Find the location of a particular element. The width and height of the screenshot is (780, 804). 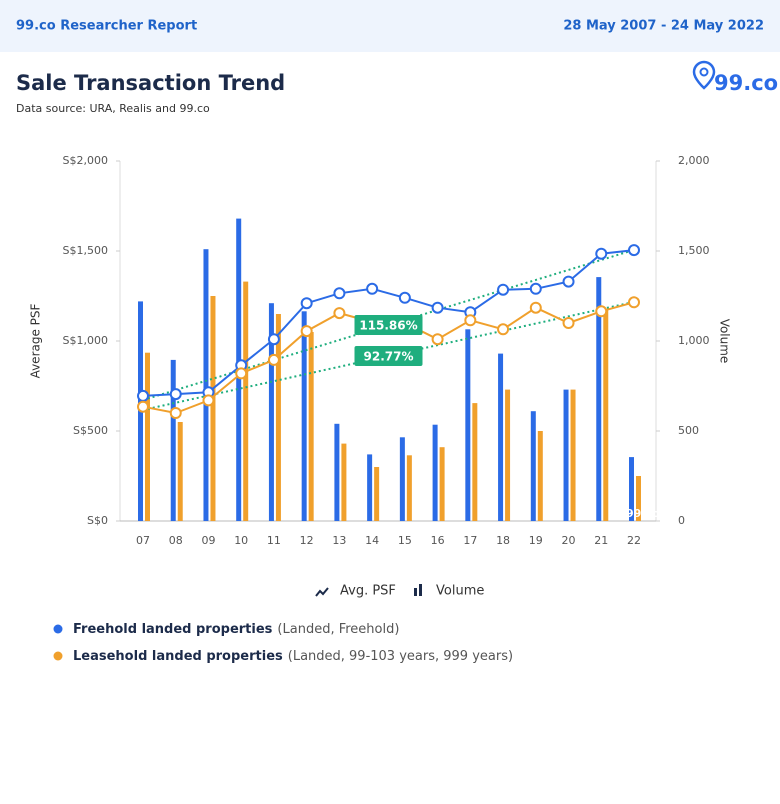

header-title: 99.co Researcher Report is located at coordinates (106, 26).